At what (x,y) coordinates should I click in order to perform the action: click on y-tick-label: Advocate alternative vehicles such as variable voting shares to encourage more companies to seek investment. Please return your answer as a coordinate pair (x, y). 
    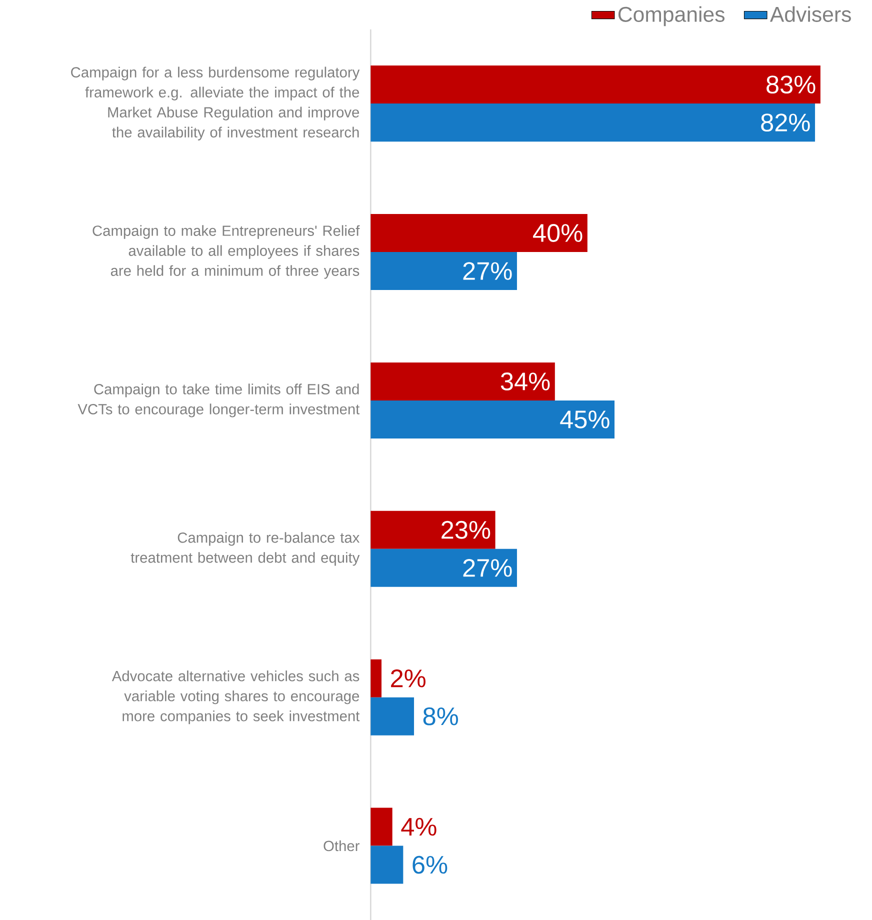
    Looking at the image, I should click on (236, 697).